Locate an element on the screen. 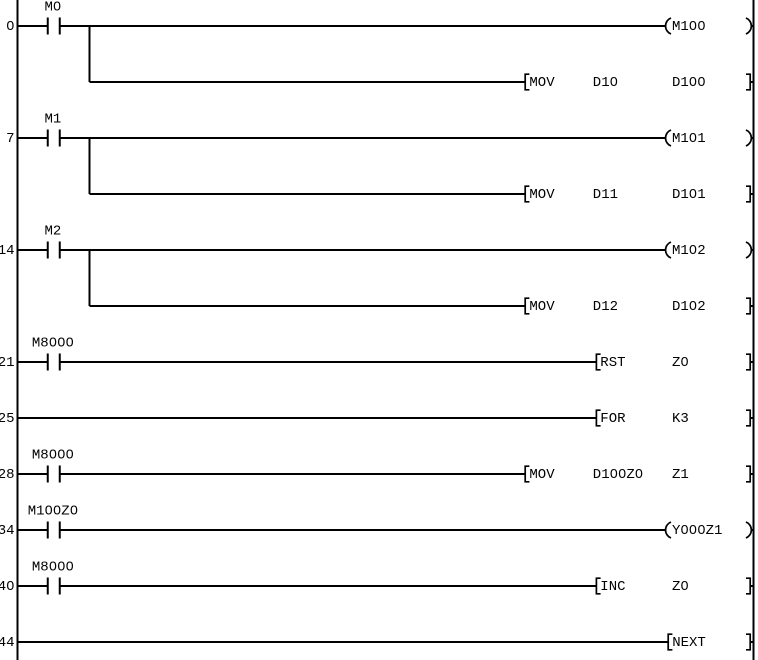 The image size is (758, 660). svg-text: D102 is located at coordinates (689, 307).